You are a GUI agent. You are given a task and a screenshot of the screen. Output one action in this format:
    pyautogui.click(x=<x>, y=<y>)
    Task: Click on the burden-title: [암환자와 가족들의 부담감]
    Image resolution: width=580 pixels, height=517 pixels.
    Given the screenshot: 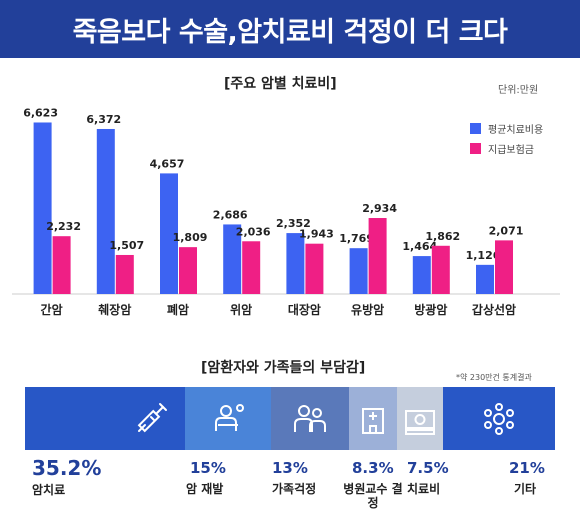 What is the action you would take?
    pyautogui.click(x=283, y=368)
    